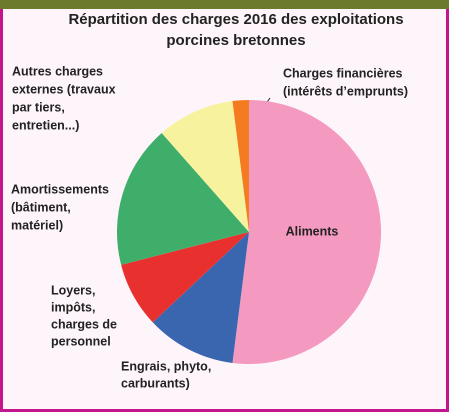 The height and width of the screenshot is (412, 449). What do you see at coordinates (166, 366) in the screenshot?
I see `slice-label: Engrais, phyto,` at bounding box center [166, 366].